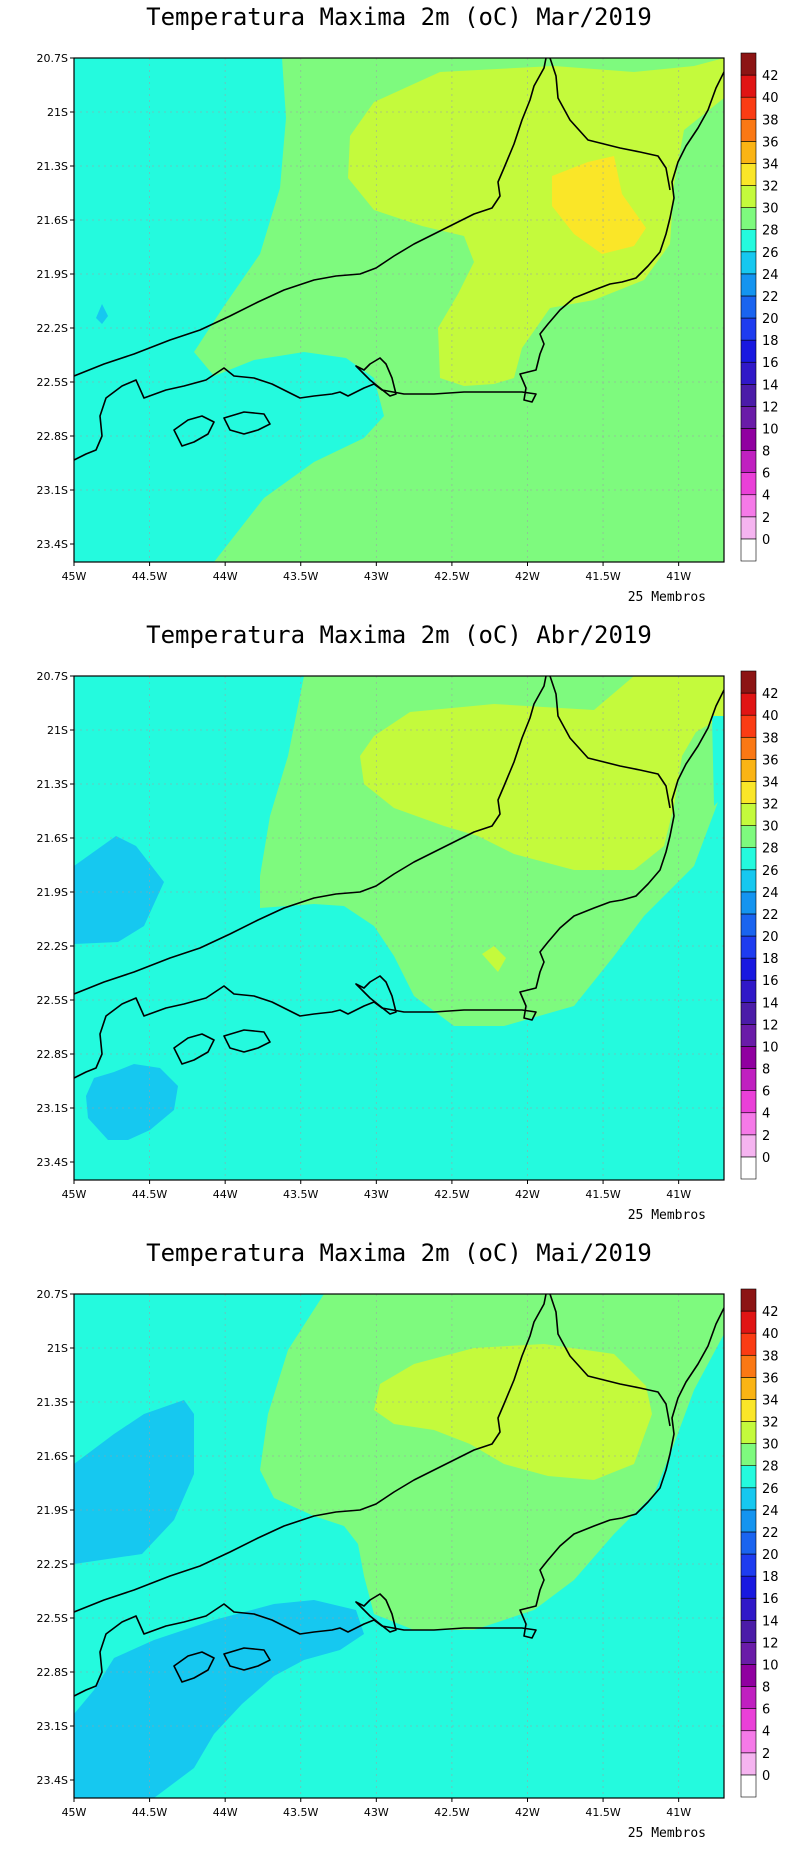  I want to click on lon-tick-label: 43W, so click(376, 1812).